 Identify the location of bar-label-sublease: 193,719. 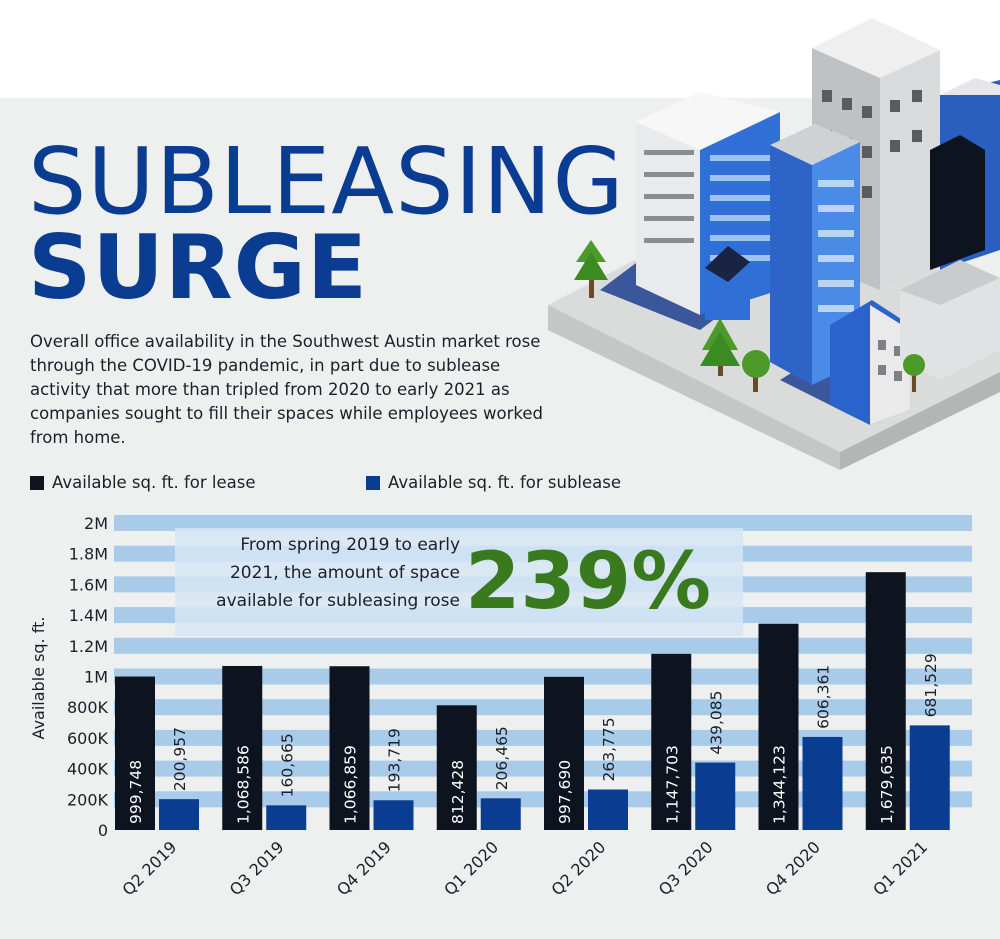
(395, 760).